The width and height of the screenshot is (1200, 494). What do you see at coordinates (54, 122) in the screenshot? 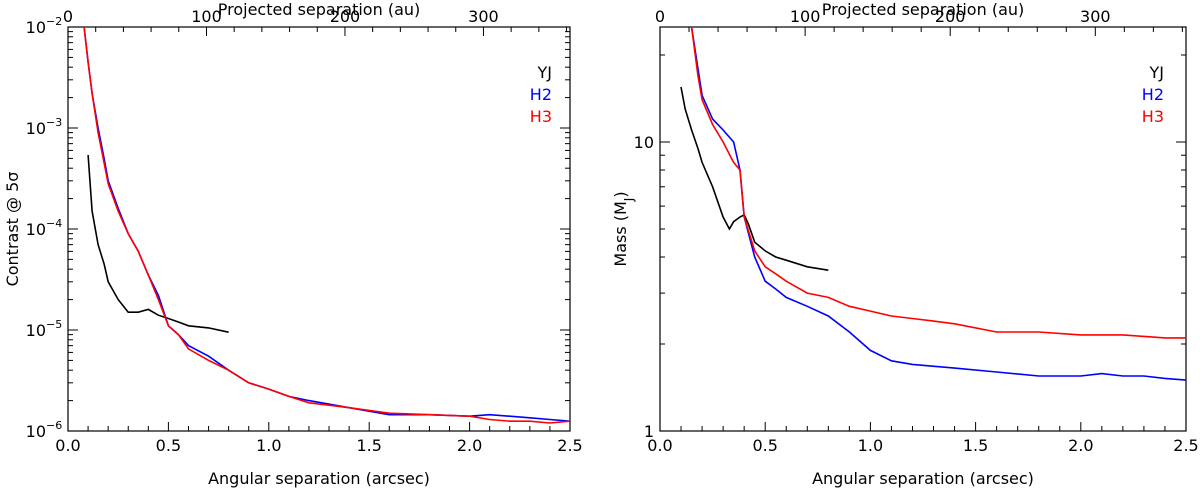
I see `y-tick-exponent: −3` at bounding box center [54, 122].